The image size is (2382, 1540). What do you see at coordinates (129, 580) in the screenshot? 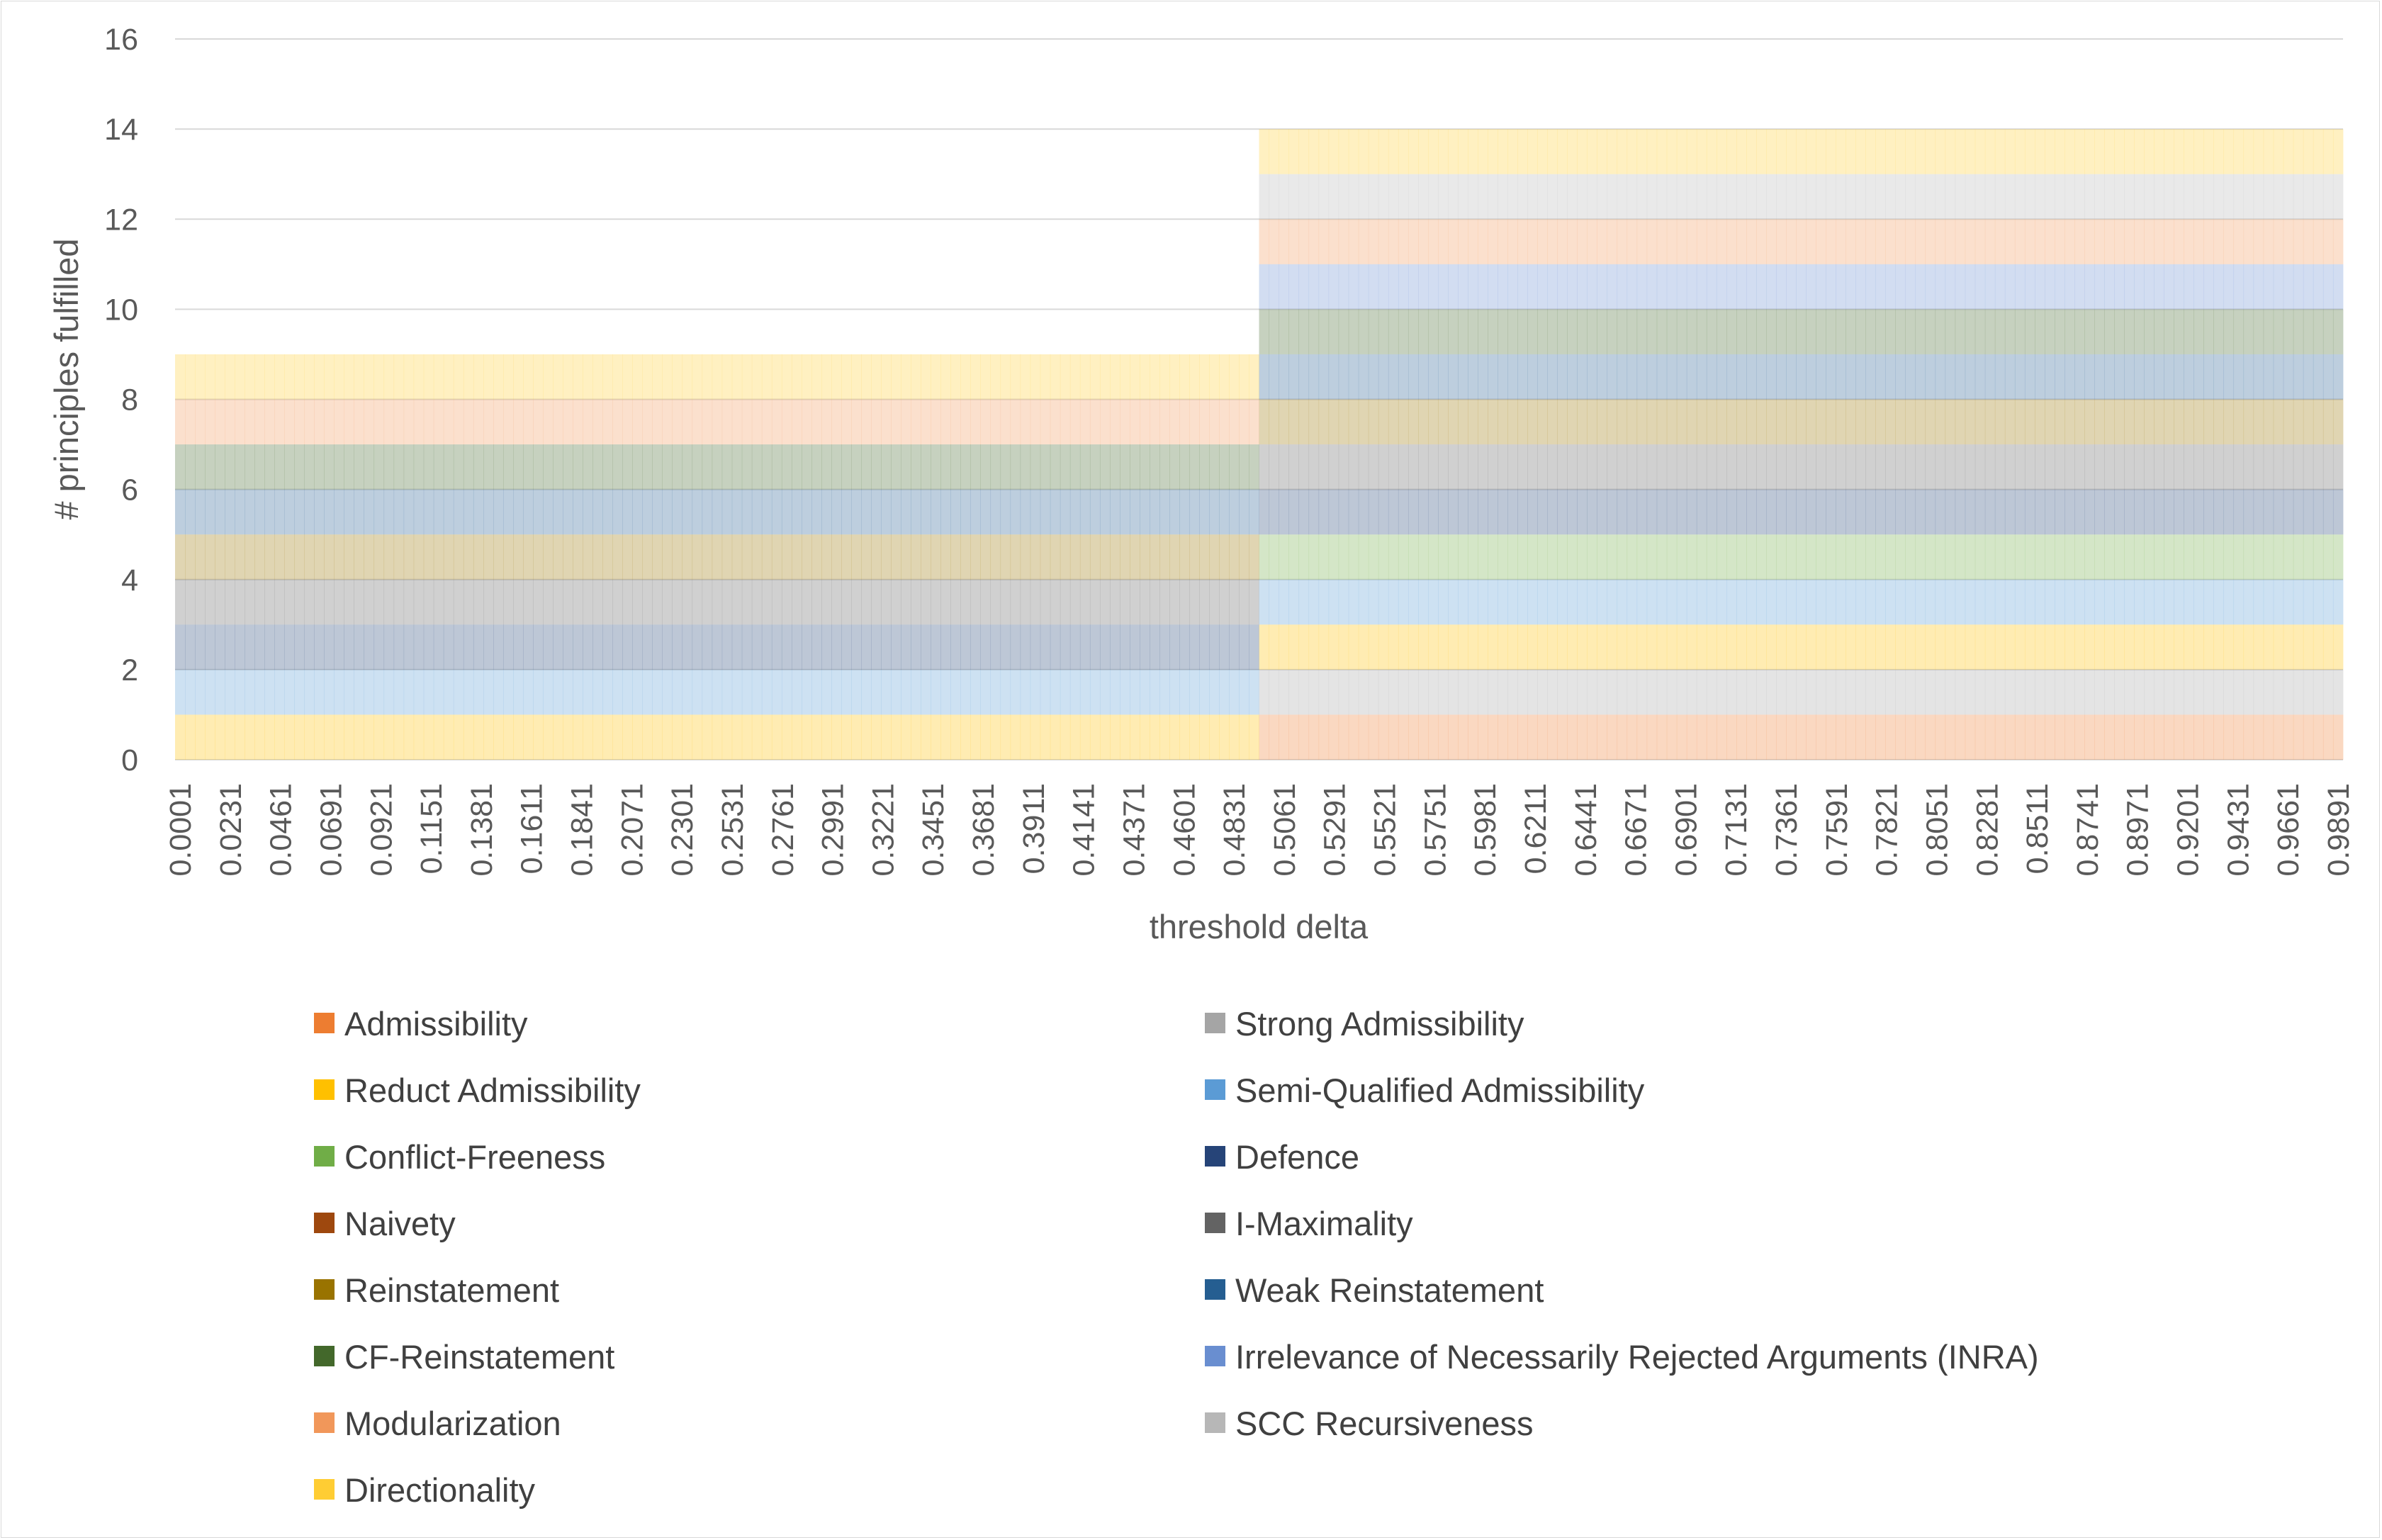
I see `y-tick-label: 4` at bounding box center [129, 580].